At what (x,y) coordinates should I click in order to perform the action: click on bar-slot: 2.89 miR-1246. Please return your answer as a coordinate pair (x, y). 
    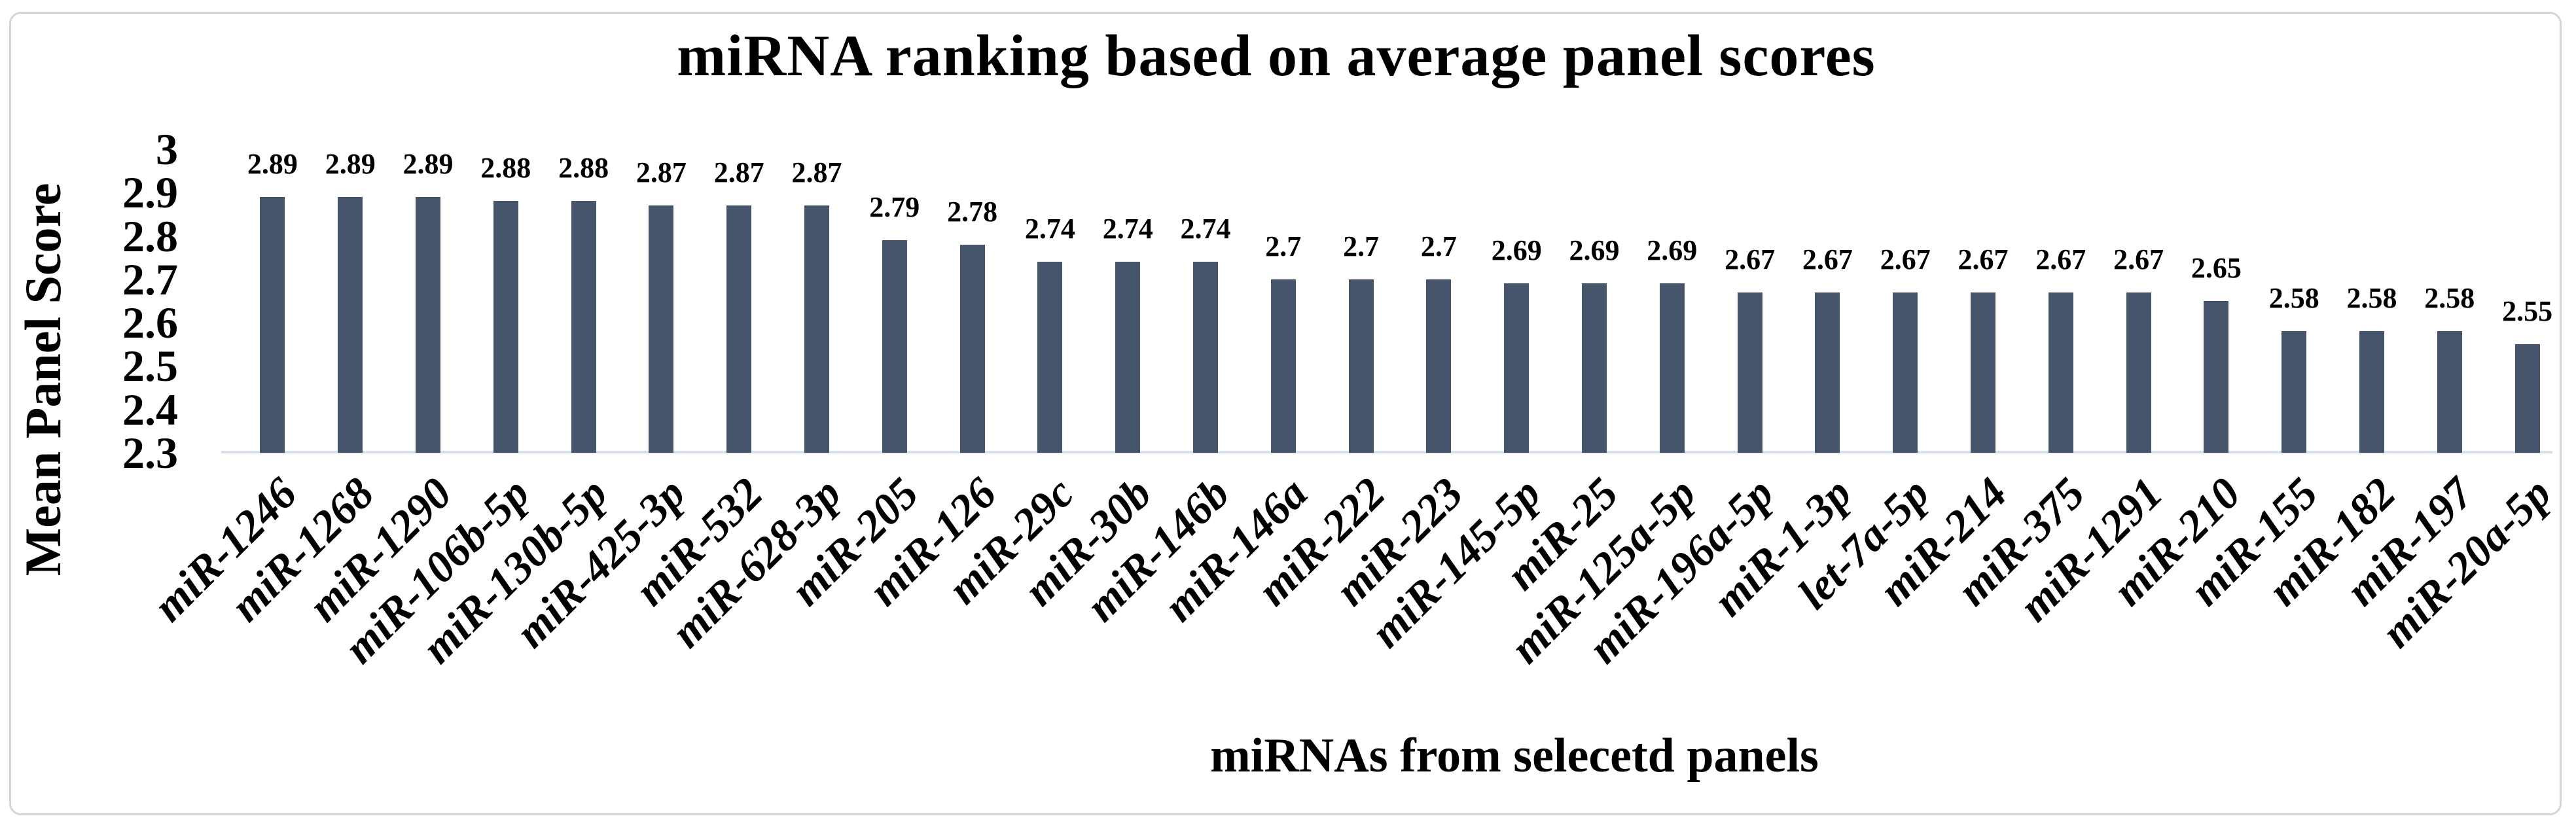
    Looking at the image, I should click on (227, 415).